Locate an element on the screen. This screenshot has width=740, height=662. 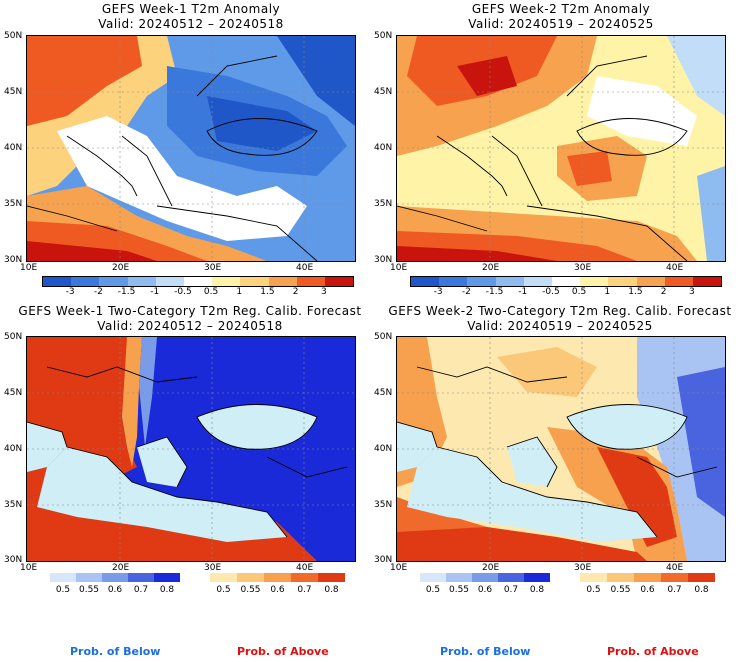
colorbar-label: 1.5 is located at coordinates (267, 292).